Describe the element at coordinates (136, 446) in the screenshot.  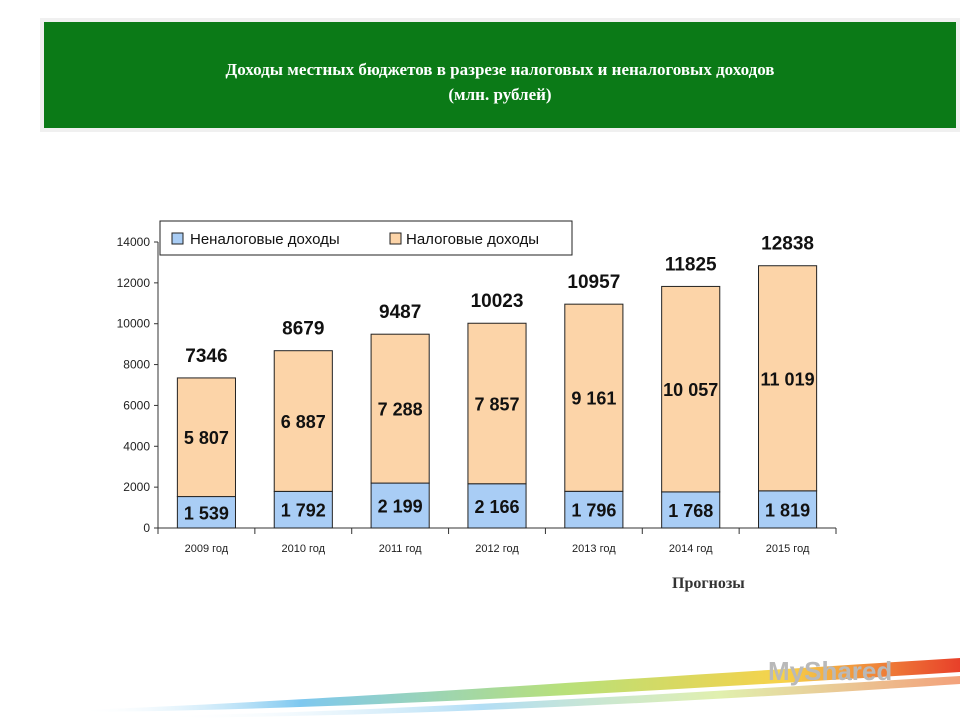
I see `y-tick-label: 4000` at that location.